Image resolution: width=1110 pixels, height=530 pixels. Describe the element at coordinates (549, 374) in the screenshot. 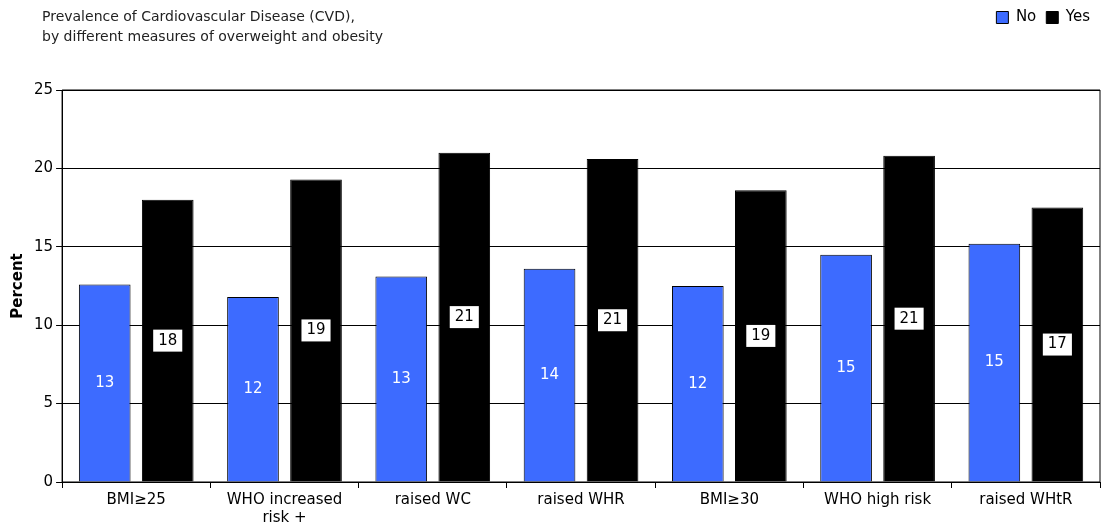

I see `data-label: 14` at that location.